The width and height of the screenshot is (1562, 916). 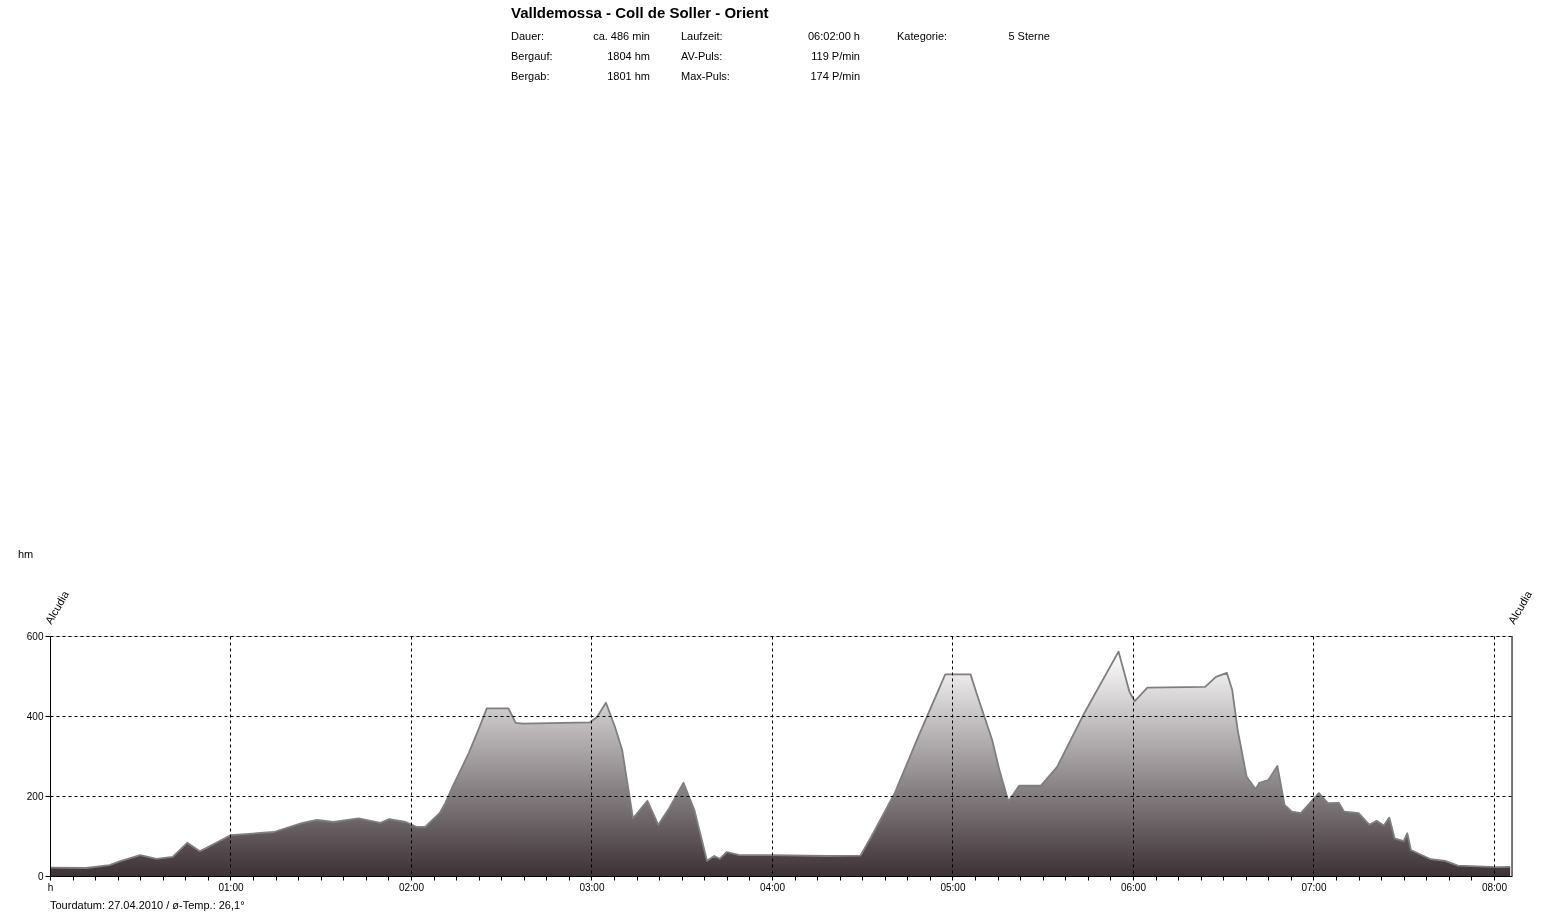 I want to click on y-tick-label: 0, so click(x=40, y=876).